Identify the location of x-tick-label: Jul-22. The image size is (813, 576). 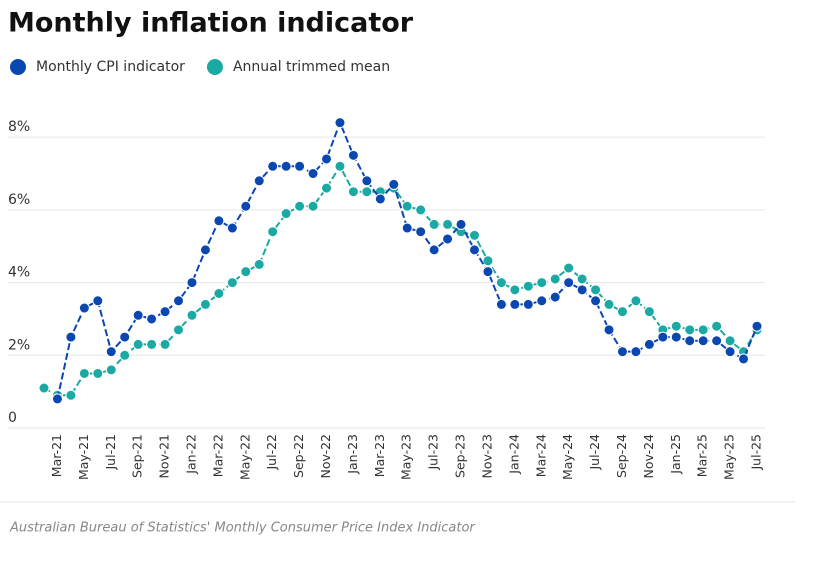
(271, 452).